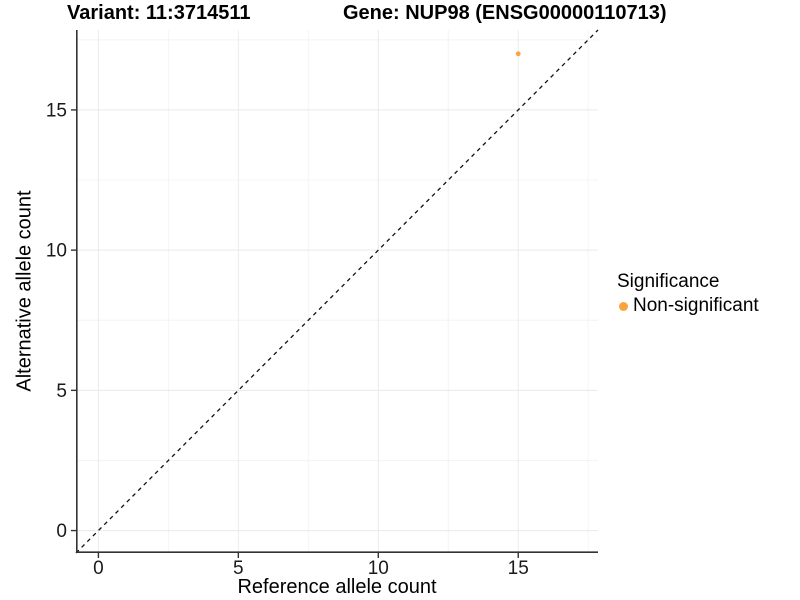 The image size is (800, 600). Describe the element at coordinates (56, 110) in the screenshot. I see `y-tick-label: 15` at that location.